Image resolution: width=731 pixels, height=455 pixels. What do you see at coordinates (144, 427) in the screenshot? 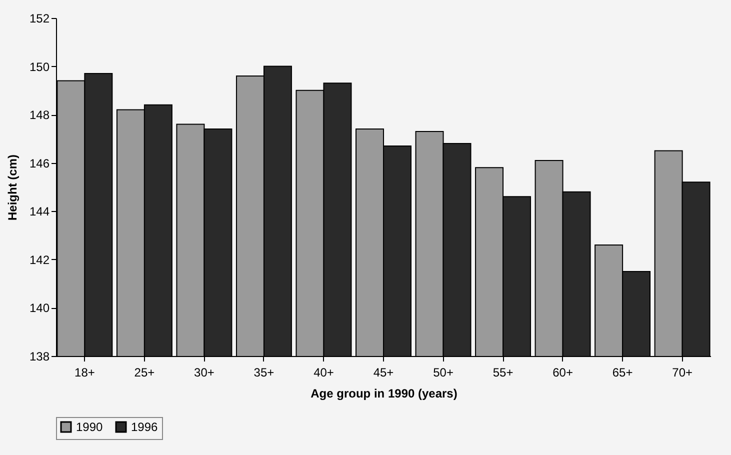
I see `legend-label: 1996` at bounding box center [144, 427].